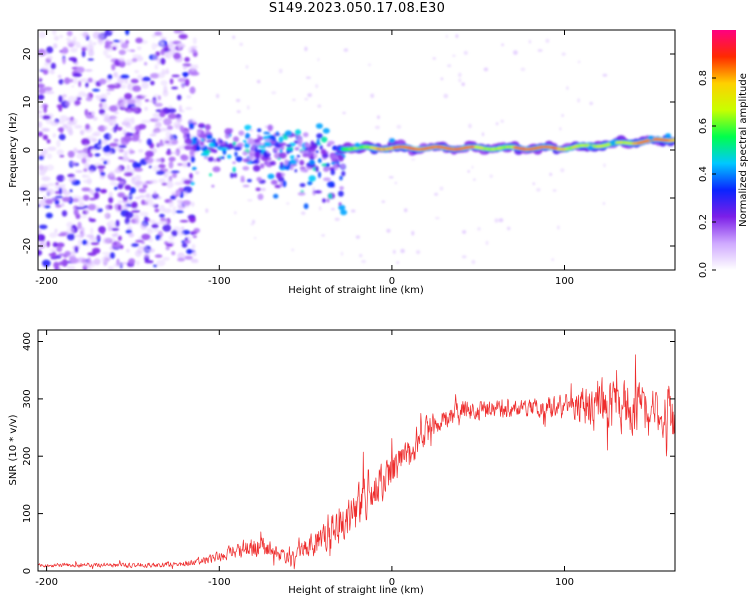 The height and width of the screenshot is (604, 750). What do you see at coordinates (590, 148) in the screenshot?
I see `heatmap-cell-1908` at bounding box center [590, 148].